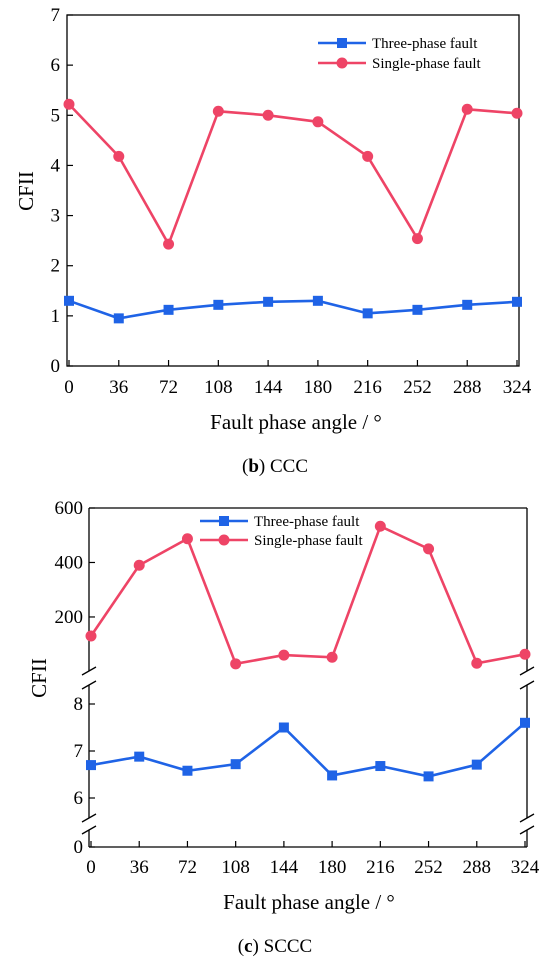 This screenshot has width=550, height=963. What do you see at coordinates (39, 678) in the screenshot?
I see `y-axis-label: CFII` at bounding box center [39, 678].